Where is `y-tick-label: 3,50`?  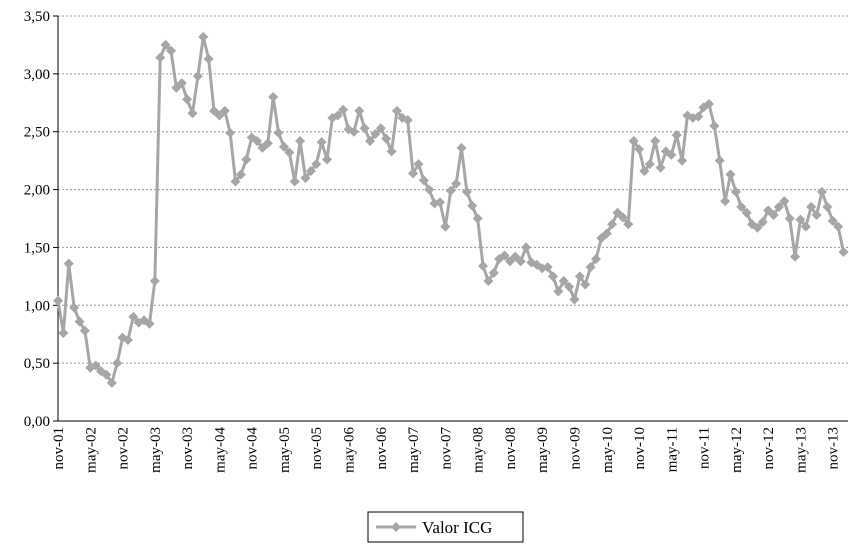
y-tick-label: 3,50 is located at coordinates (37, 17).